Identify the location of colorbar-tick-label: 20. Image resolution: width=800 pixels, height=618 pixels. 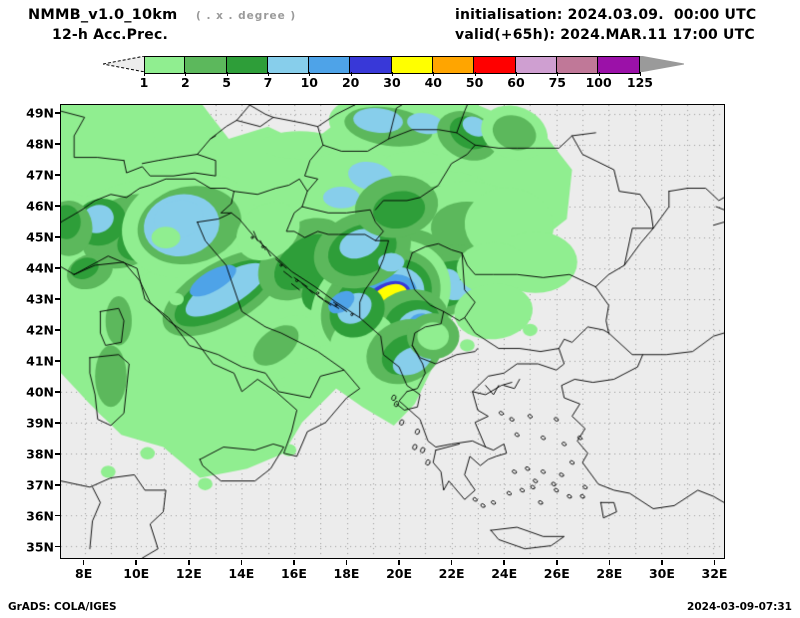
(350, 82).